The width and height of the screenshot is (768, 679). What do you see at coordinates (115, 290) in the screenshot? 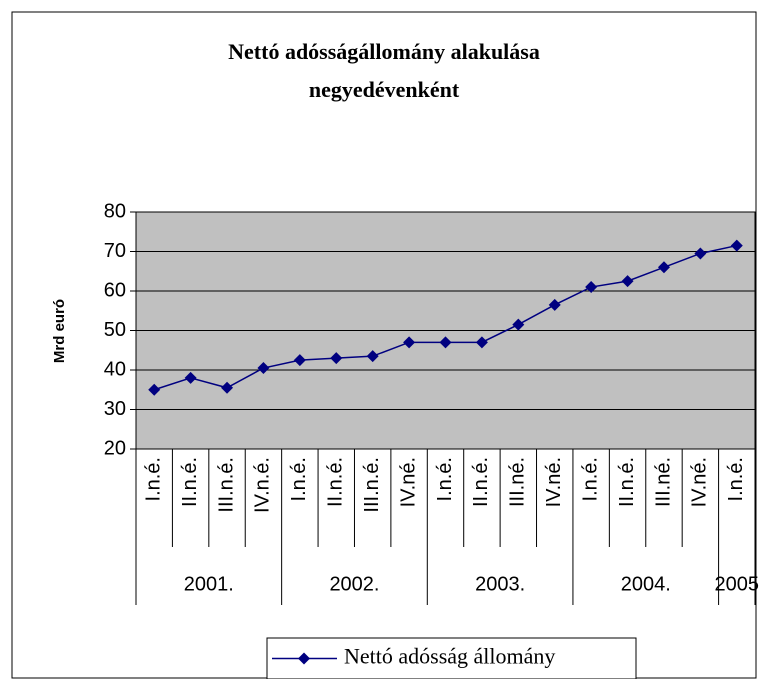
I see `y-tick-label: 60` at bounding box center [115, 290].